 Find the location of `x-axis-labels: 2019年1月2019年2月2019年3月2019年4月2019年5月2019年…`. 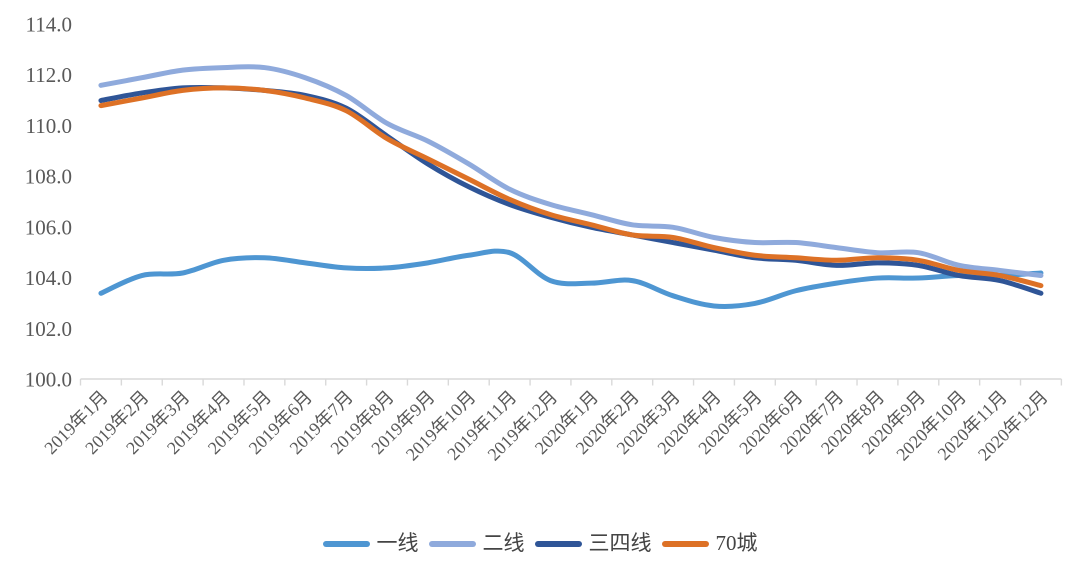

x-axis-labels: 2019年1月2019年2月2019年3月2019年4月2019年5月2019年… is located at coordinates (545, 426).